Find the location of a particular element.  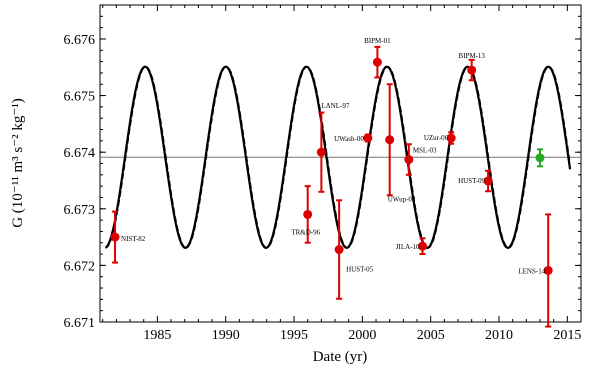

point-label: BIPM-01 is located at coordinates (377, 41).